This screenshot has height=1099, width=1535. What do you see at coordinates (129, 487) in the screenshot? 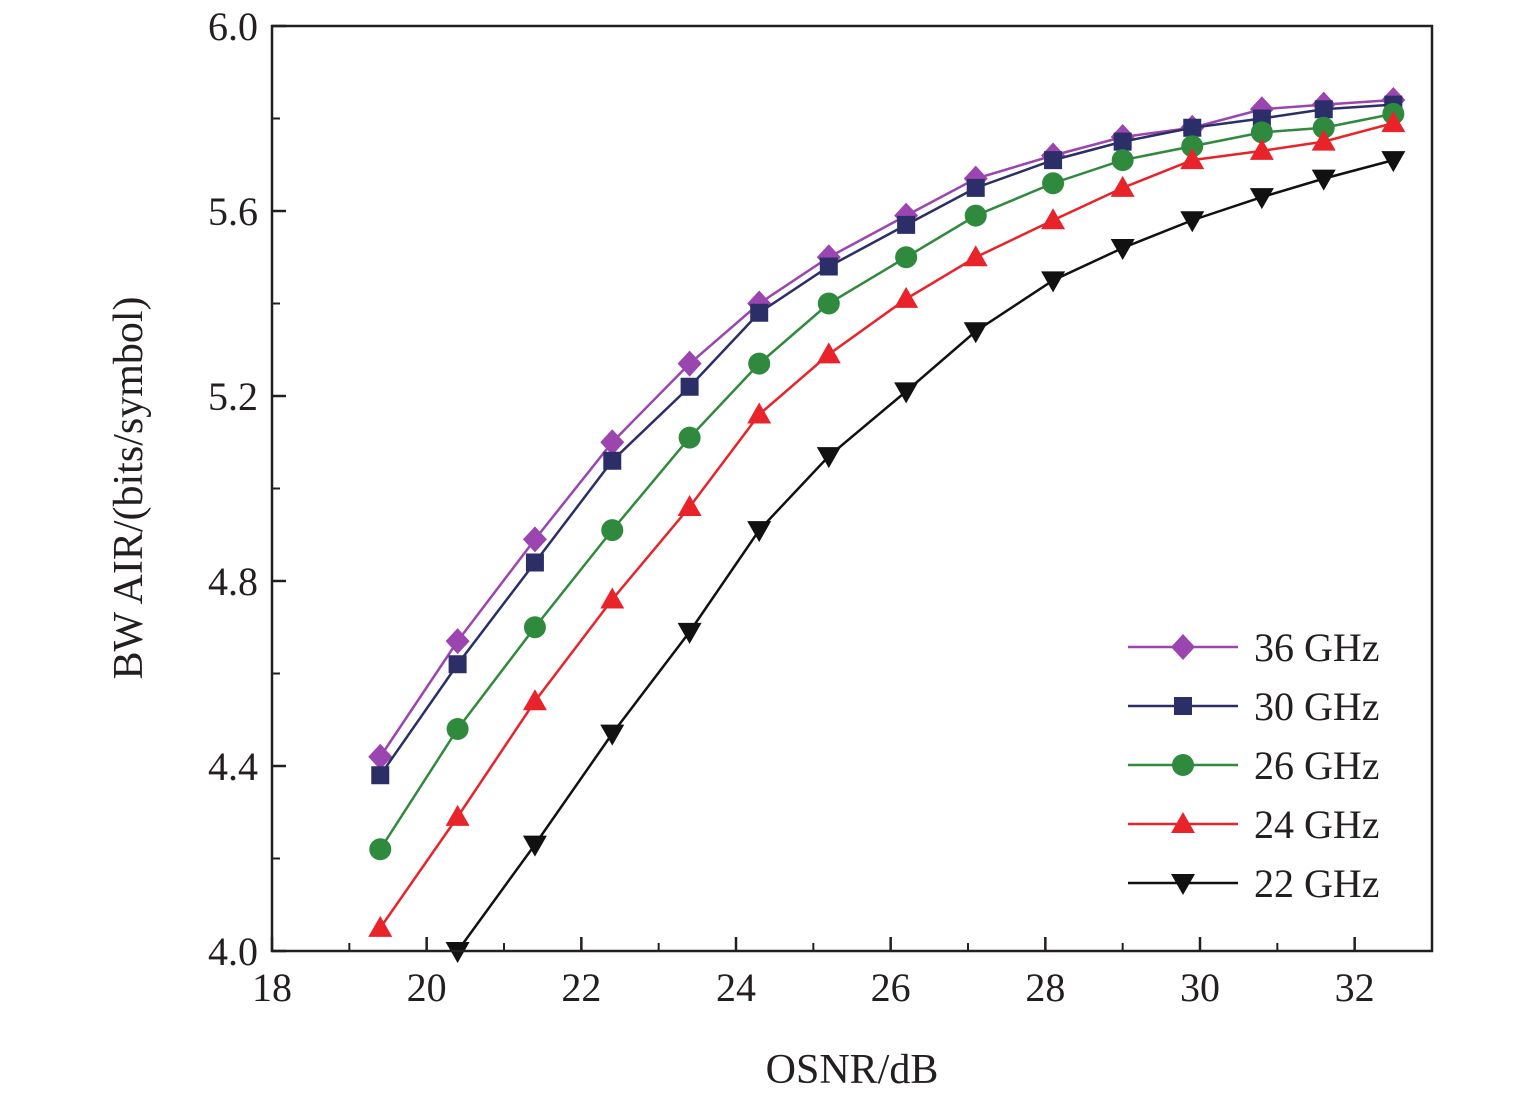
I see `y-axis-title: BW AIR/(bits/symbol)` at bounding box center [129, 487].